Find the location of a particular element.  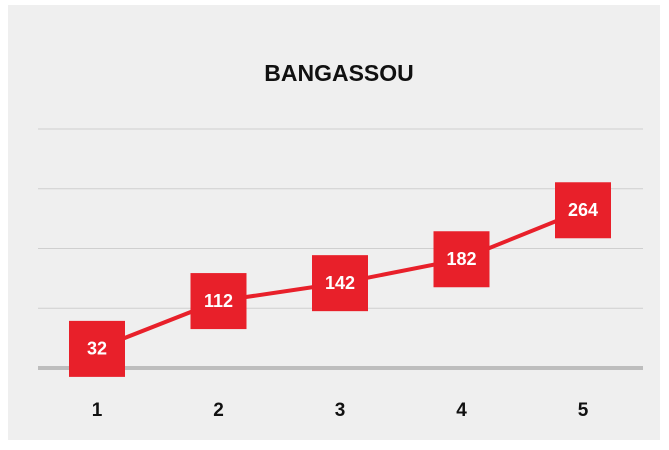

data-label: 182 is located at coordinates (461, 259).